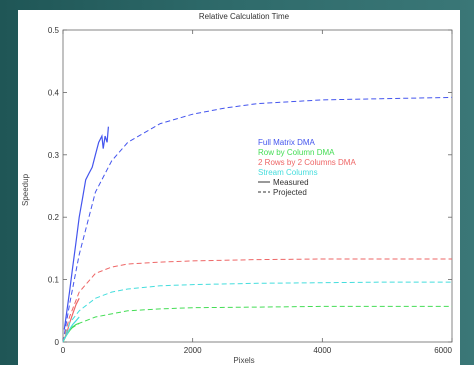  I want to click on legend-entry: Projected, so click(290, 192).